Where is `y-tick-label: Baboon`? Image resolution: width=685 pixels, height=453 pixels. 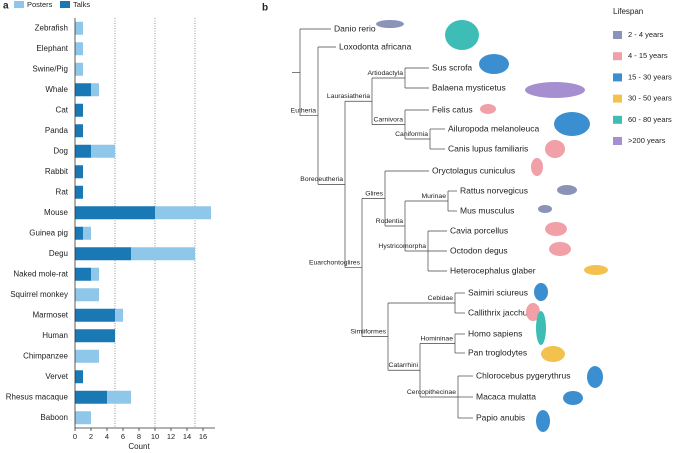
y-tick-label: Baboon is located at coordinates (54, 417).